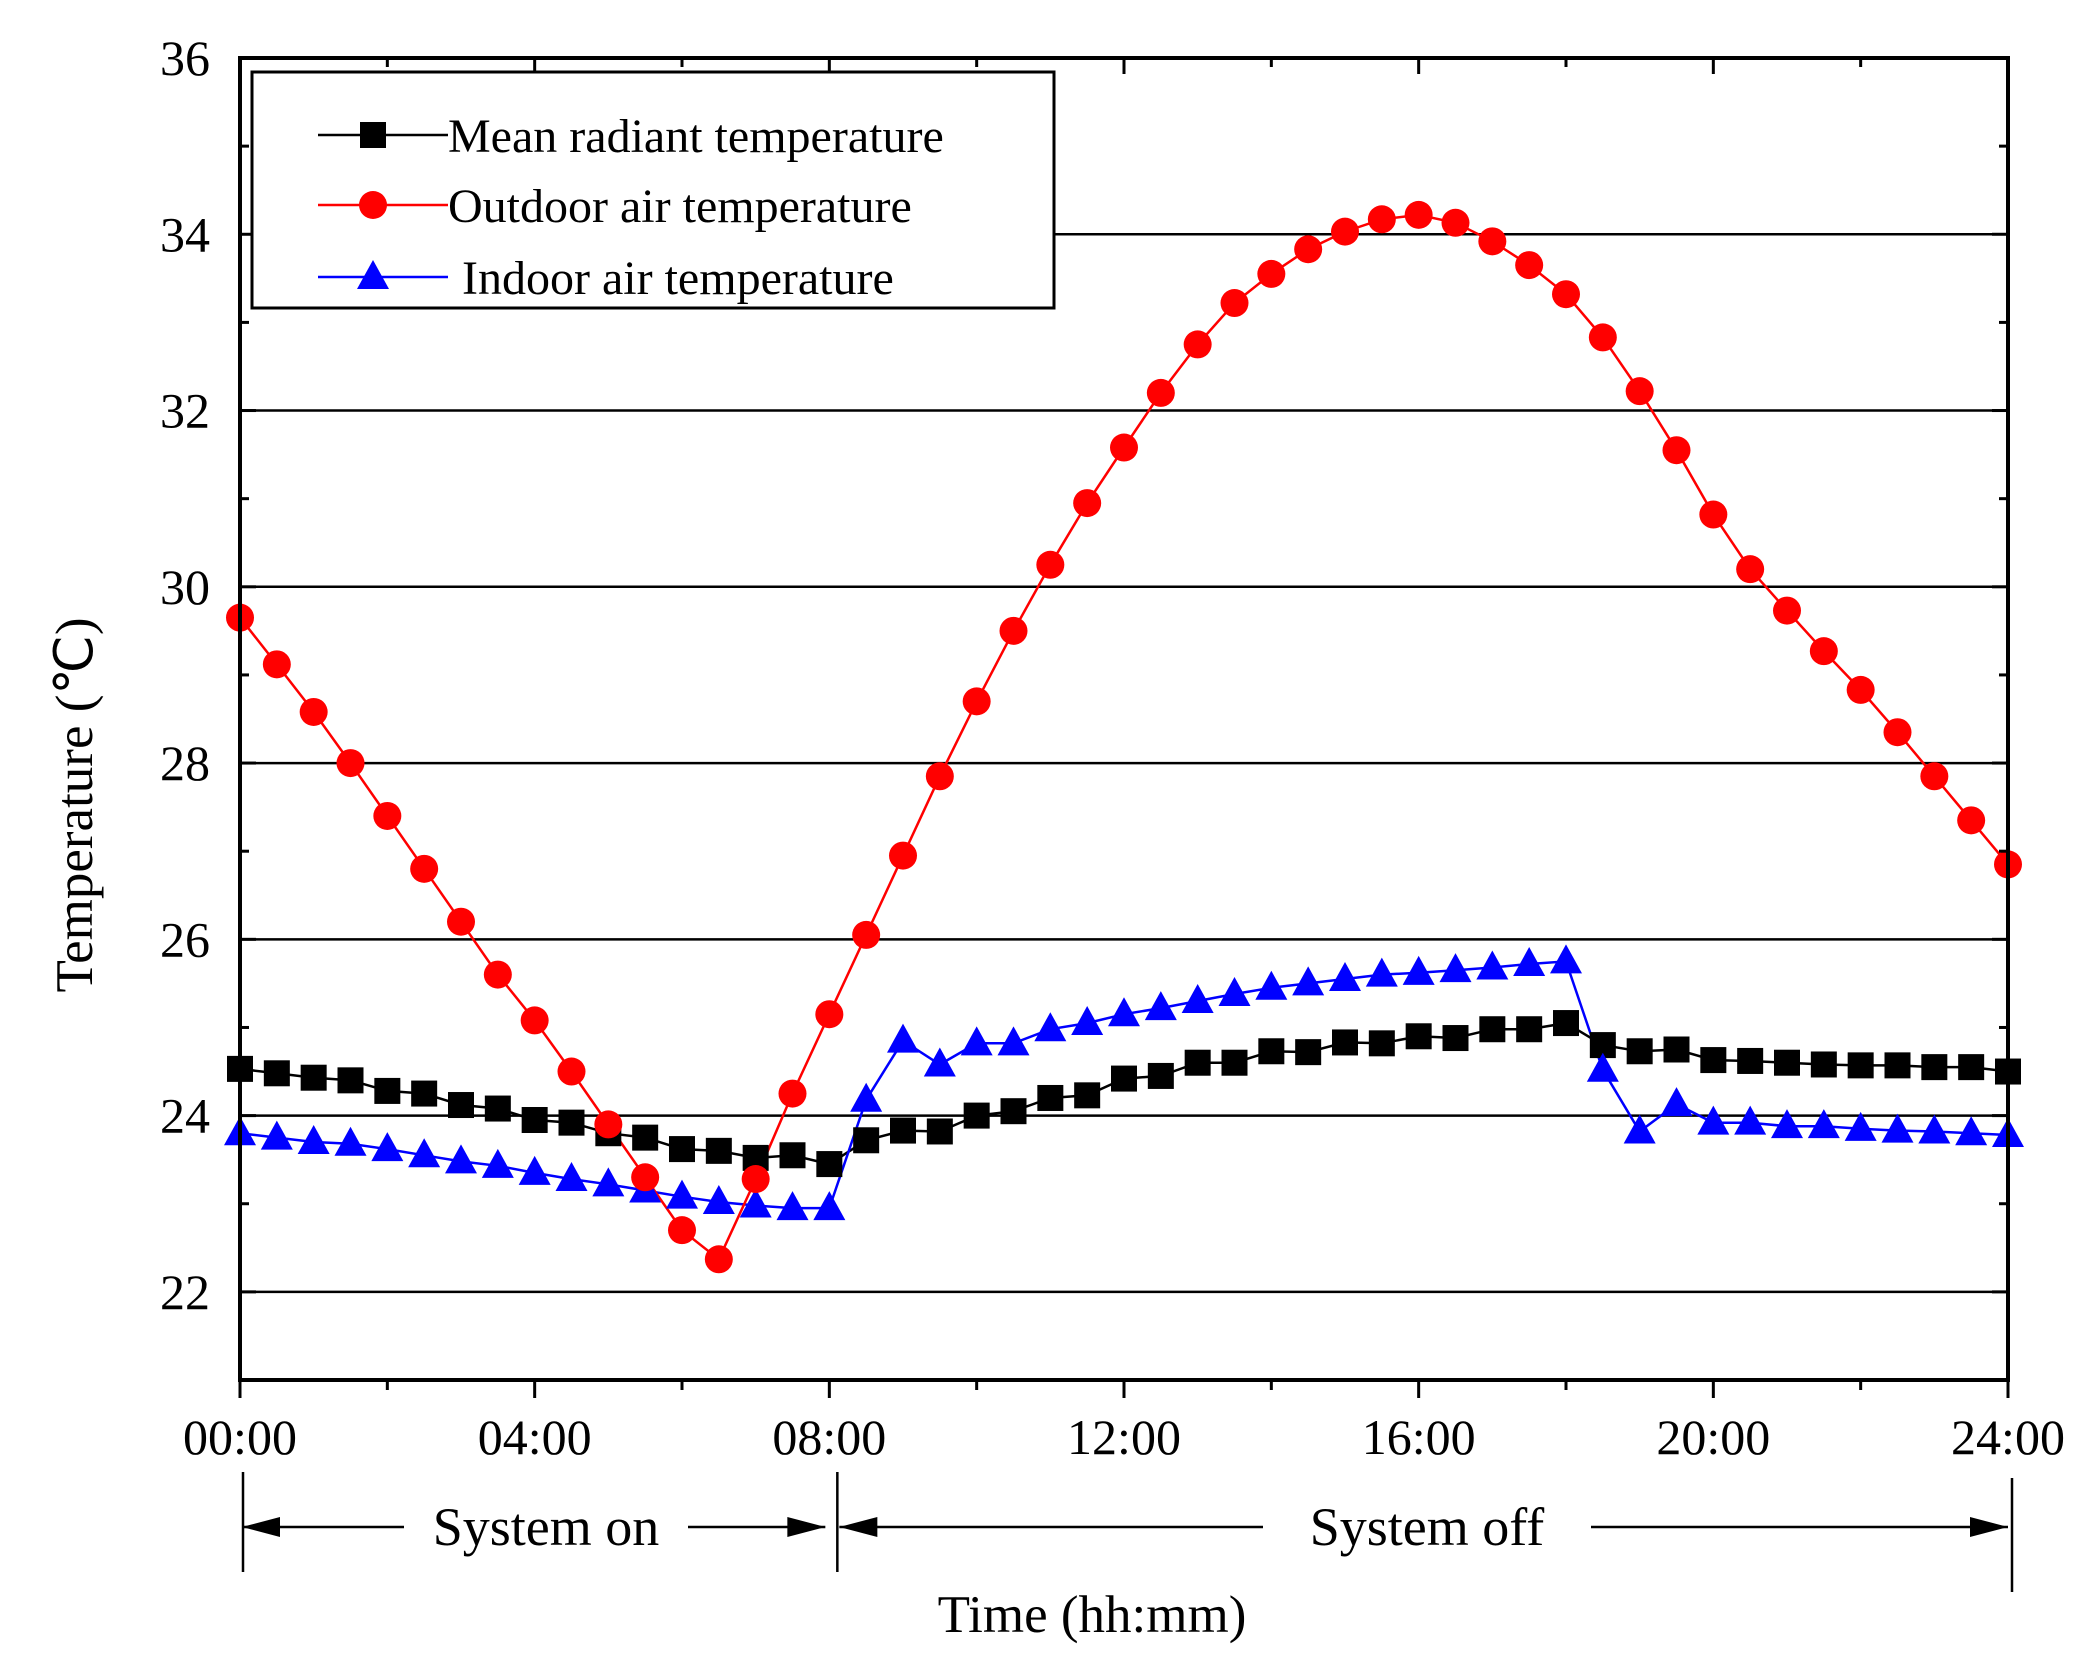 The width and height of the screenshot is (2082, 1672). What do you see at coordinates (1419, 1437) in the screenshot?
I see `x-tick-label: 16:00` at bounding box center [1419, 1437].